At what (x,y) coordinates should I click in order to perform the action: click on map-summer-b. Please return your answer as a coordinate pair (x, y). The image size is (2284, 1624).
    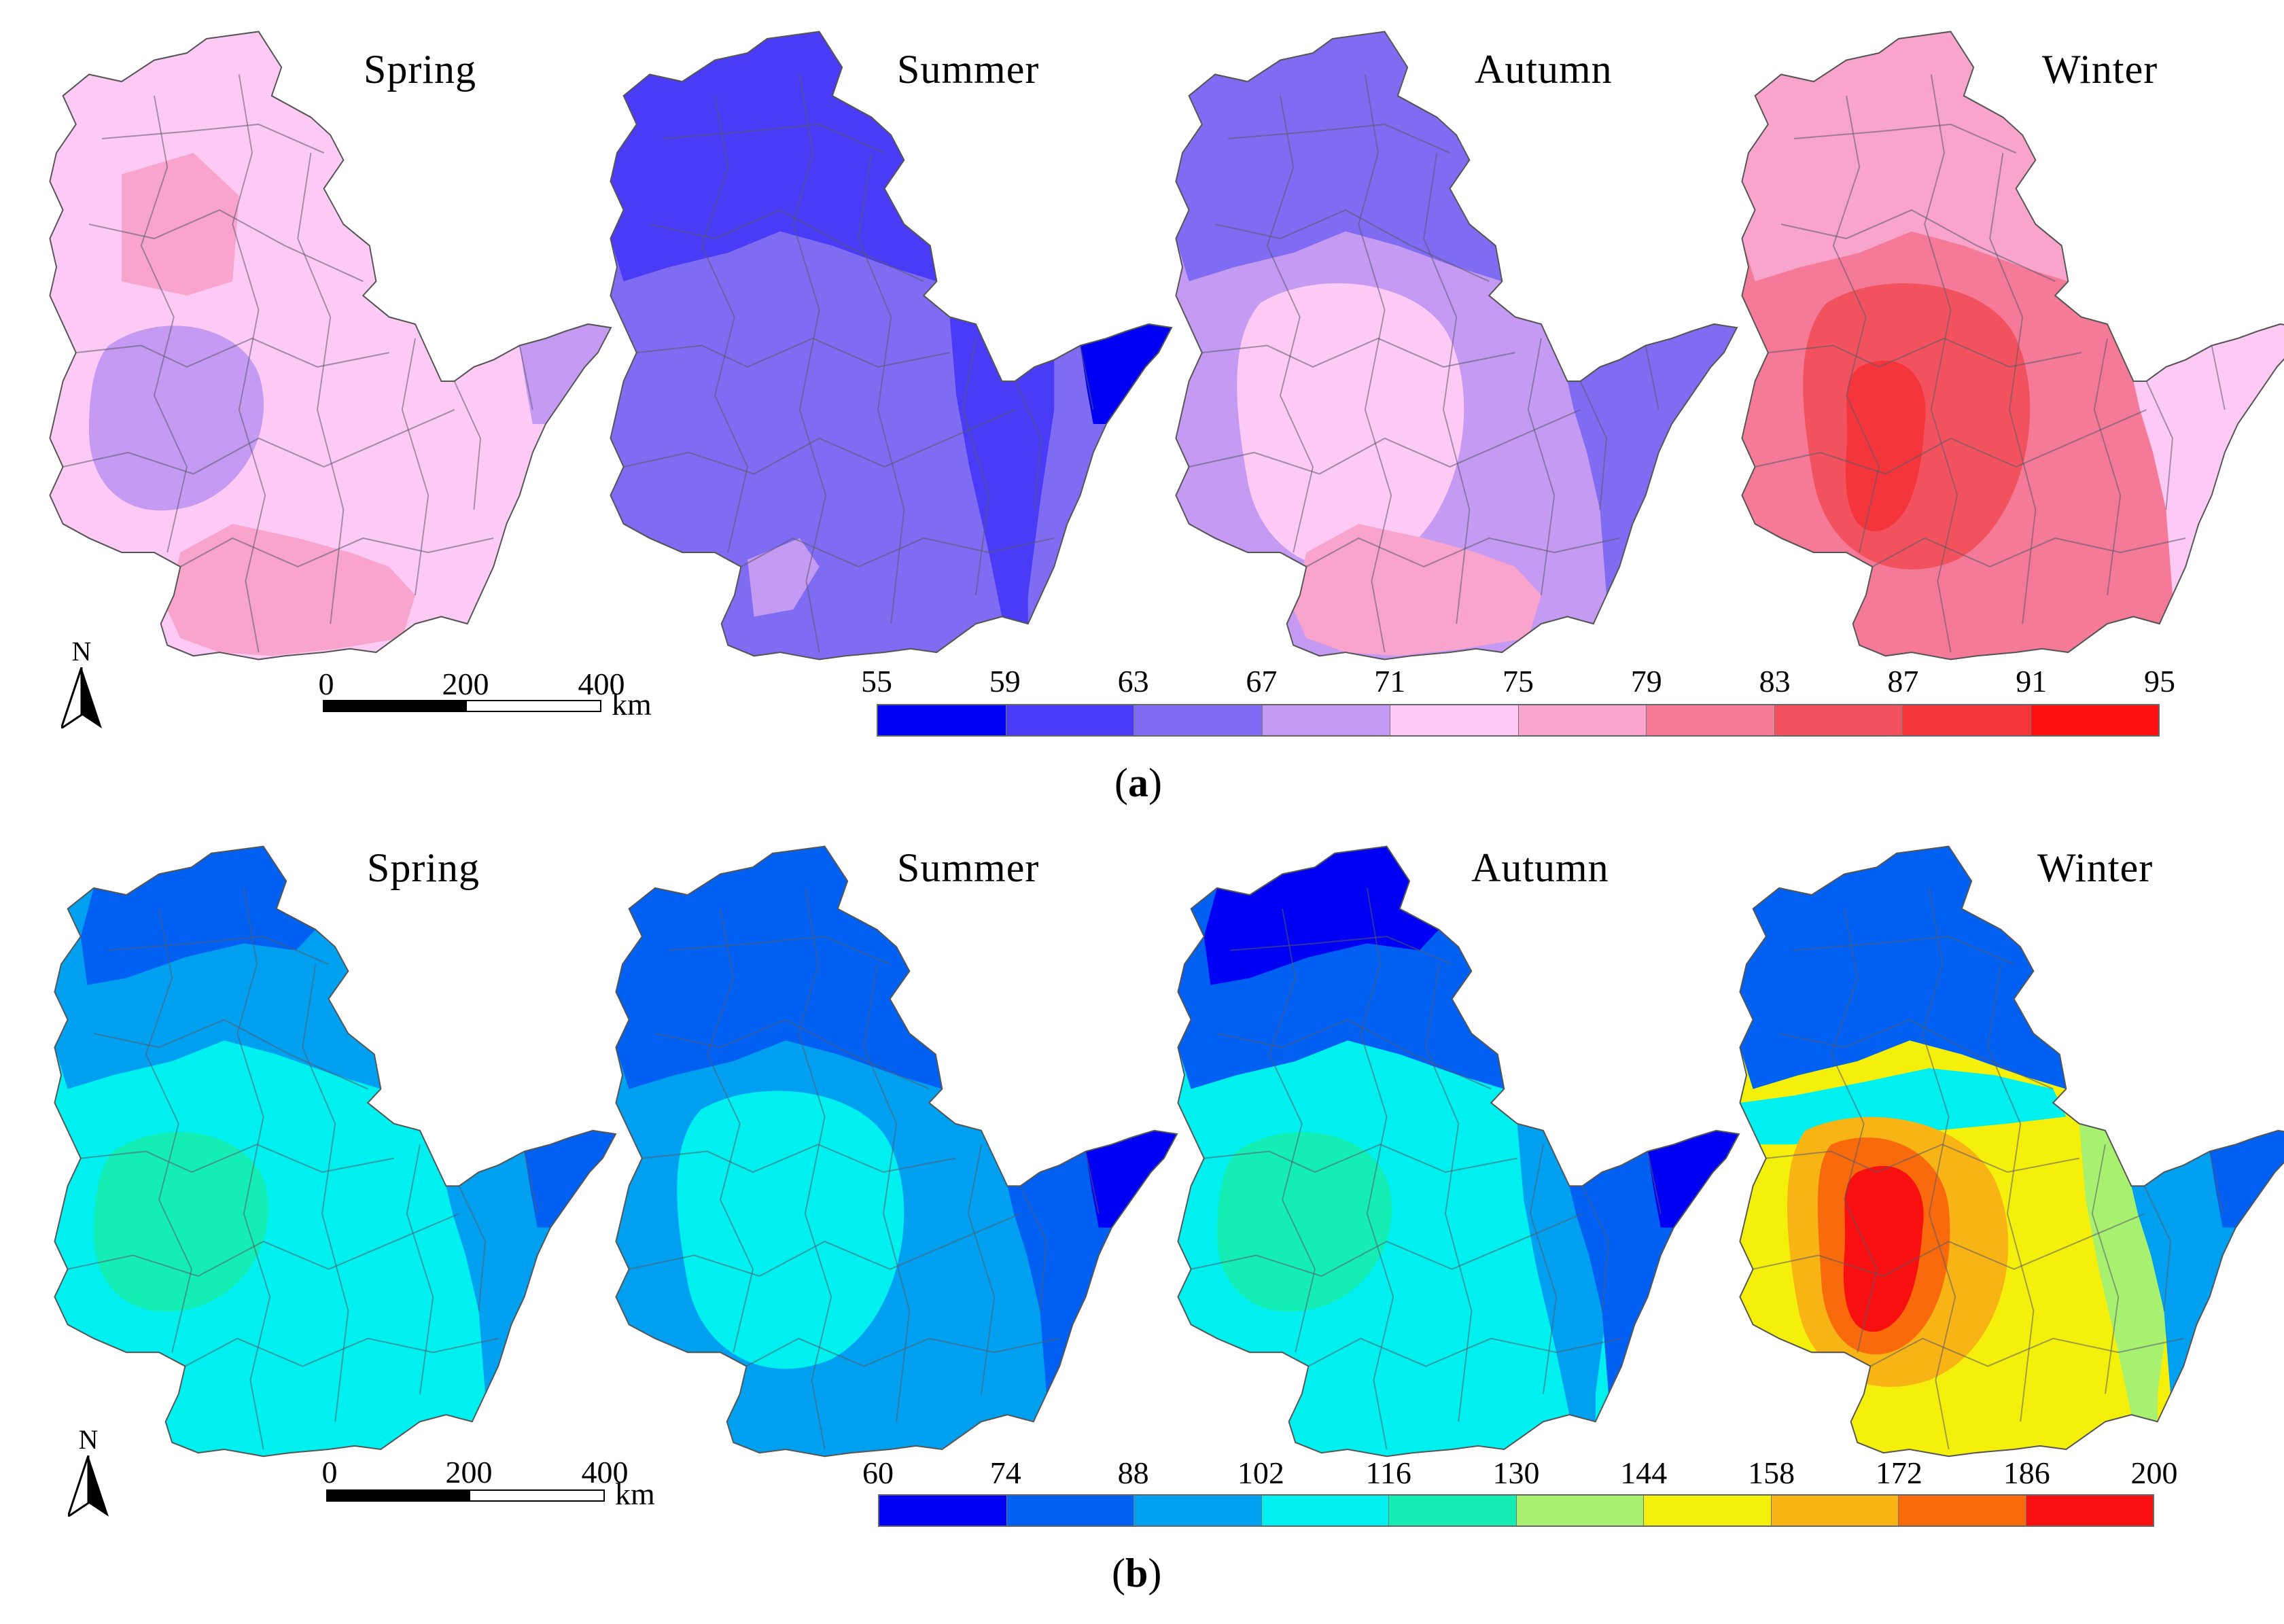
    Looking at the image, I should click on (897, 1152).